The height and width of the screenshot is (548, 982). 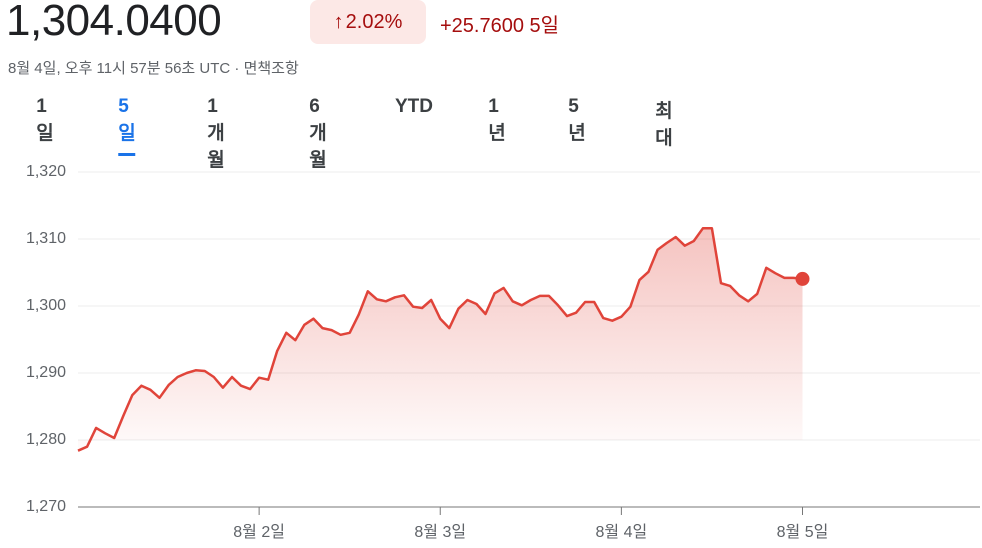 I want to click on y-tick-label: 1,320, so click(x=46, y=171).